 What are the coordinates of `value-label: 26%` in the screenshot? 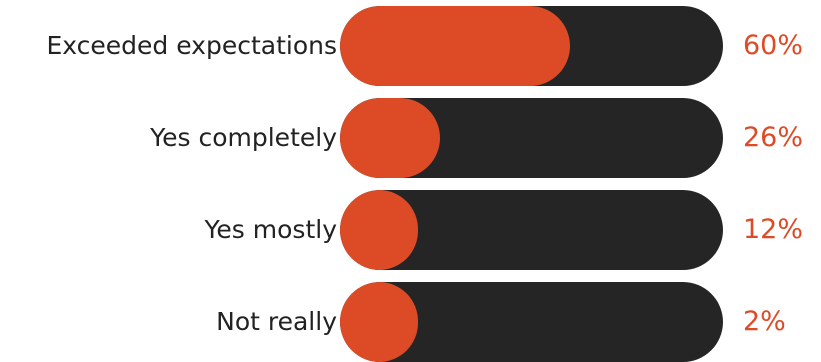 It's located at (773, 137).